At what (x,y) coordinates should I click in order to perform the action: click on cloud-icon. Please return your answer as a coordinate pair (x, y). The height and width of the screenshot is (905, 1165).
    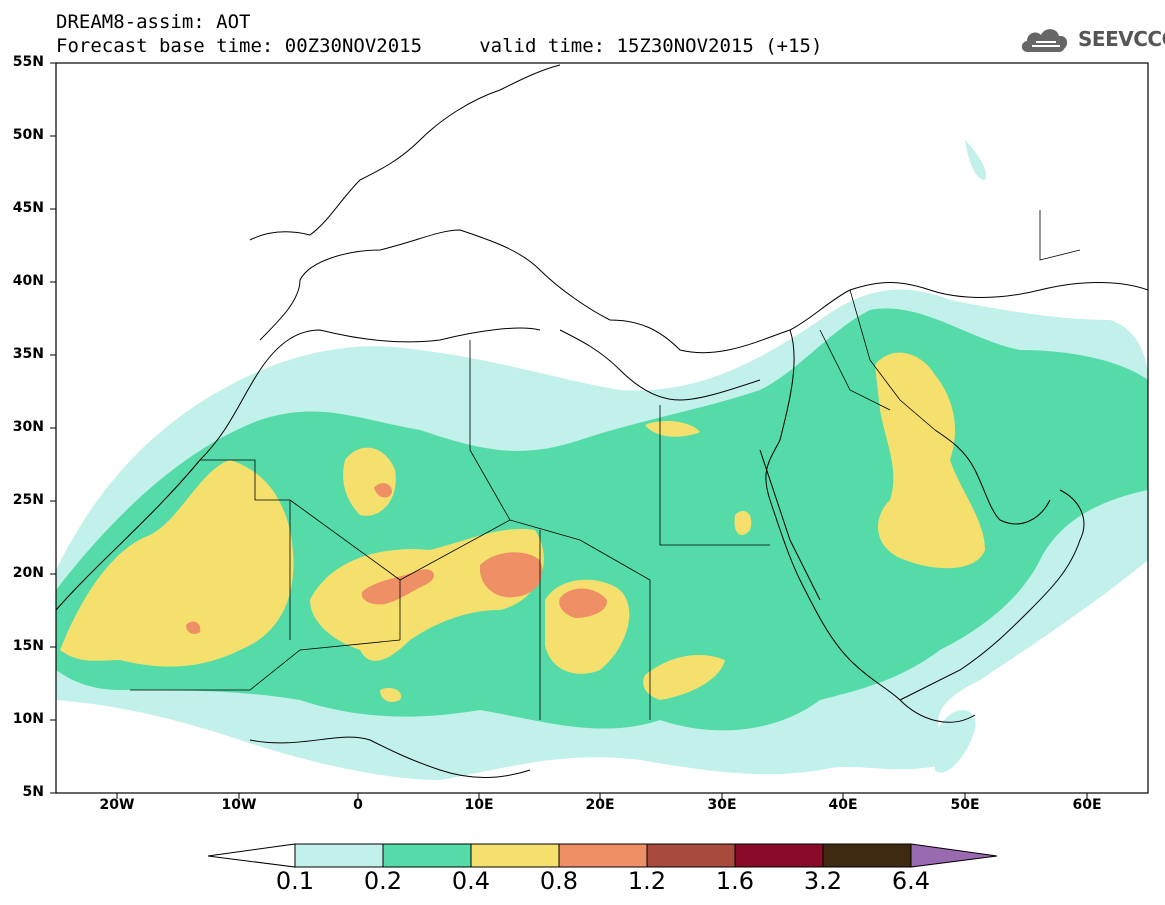
    Looking at the image, I should click on (1044, 40).